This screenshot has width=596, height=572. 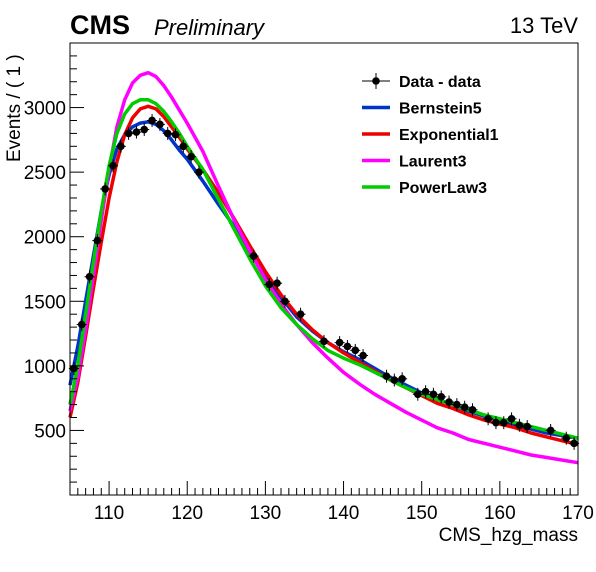 I want to click on y-tick-label: 1000, so click(x=45, y=367).